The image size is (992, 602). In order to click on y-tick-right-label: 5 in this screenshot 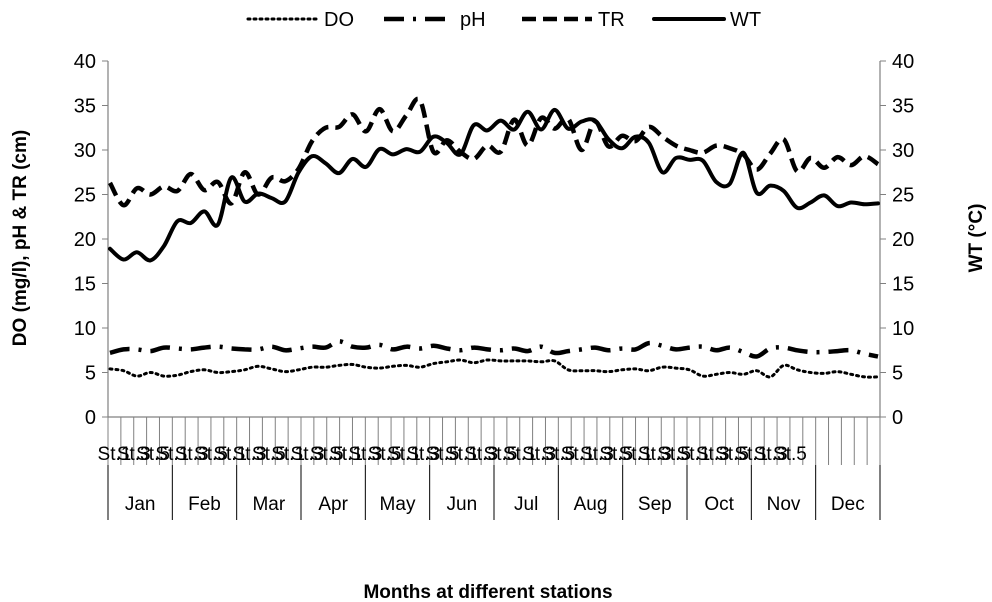, I will do `click(897, 374)`.